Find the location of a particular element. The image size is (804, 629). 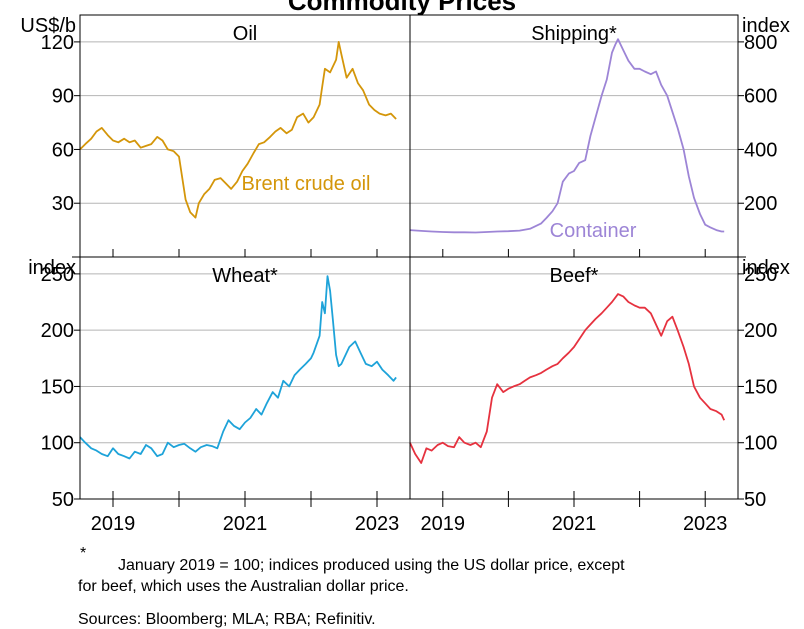

bottom-left-ytick-label: 100 is located at coordinates (57, 444).